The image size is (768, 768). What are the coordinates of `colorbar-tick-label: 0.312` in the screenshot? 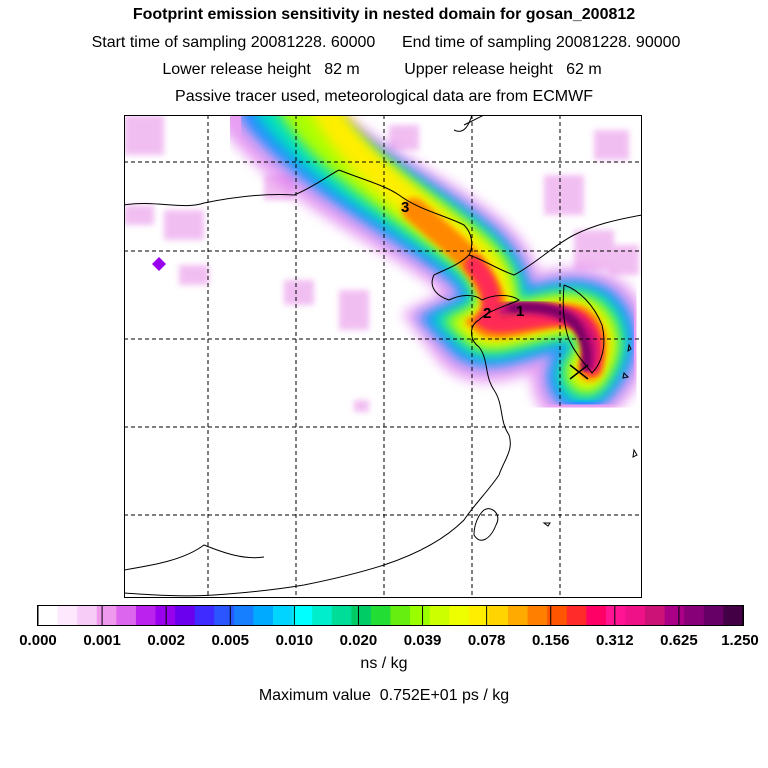 It's located at (615, 640).